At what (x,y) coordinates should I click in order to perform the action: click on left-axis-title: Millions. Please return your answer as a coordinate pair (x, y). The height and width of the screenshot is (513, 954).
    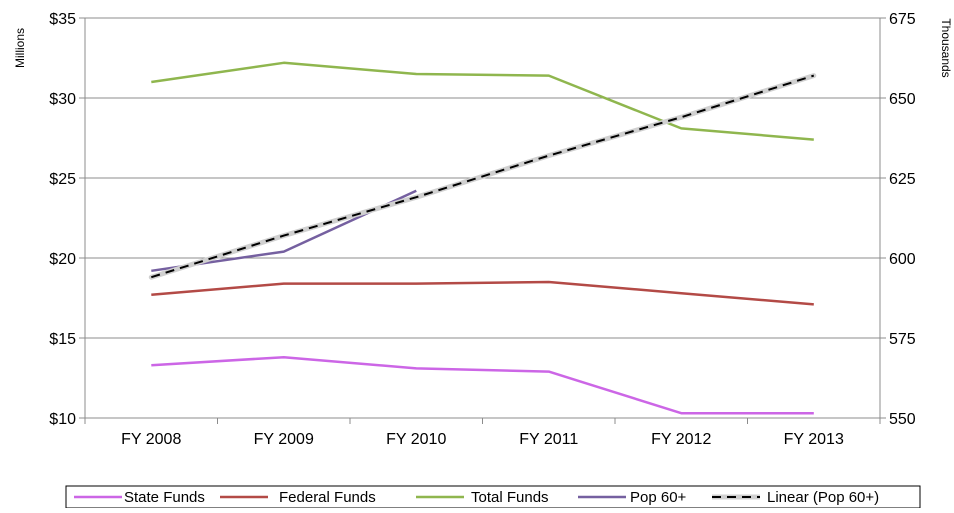
    Looking at the image, I should click on (20, 48).